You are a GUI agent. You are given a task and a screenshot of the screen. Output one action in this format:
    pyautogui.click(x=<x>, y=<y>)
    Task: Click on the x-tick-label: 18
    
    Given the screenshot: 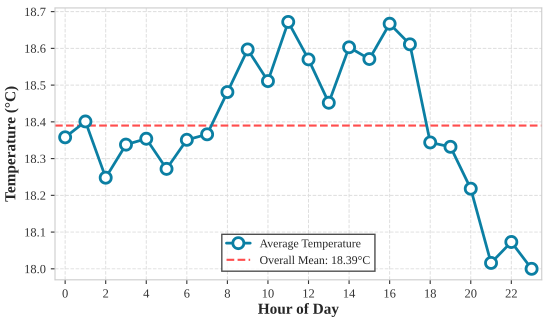 What is the action you would take?
    pyautogui.click(x=430, y=293)
    